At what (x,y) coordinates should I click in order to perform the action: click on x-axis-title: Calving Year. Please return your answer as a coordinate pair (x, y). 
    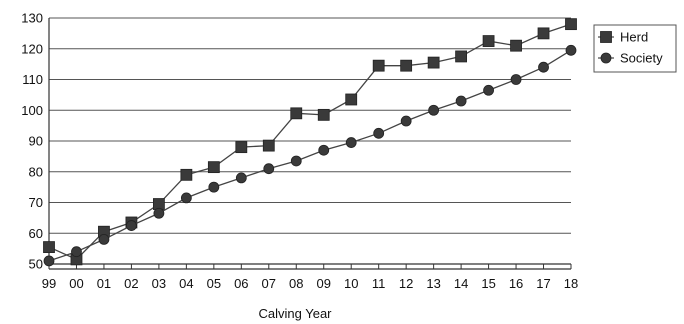
    Looking at the image, I should click on (296, 313).